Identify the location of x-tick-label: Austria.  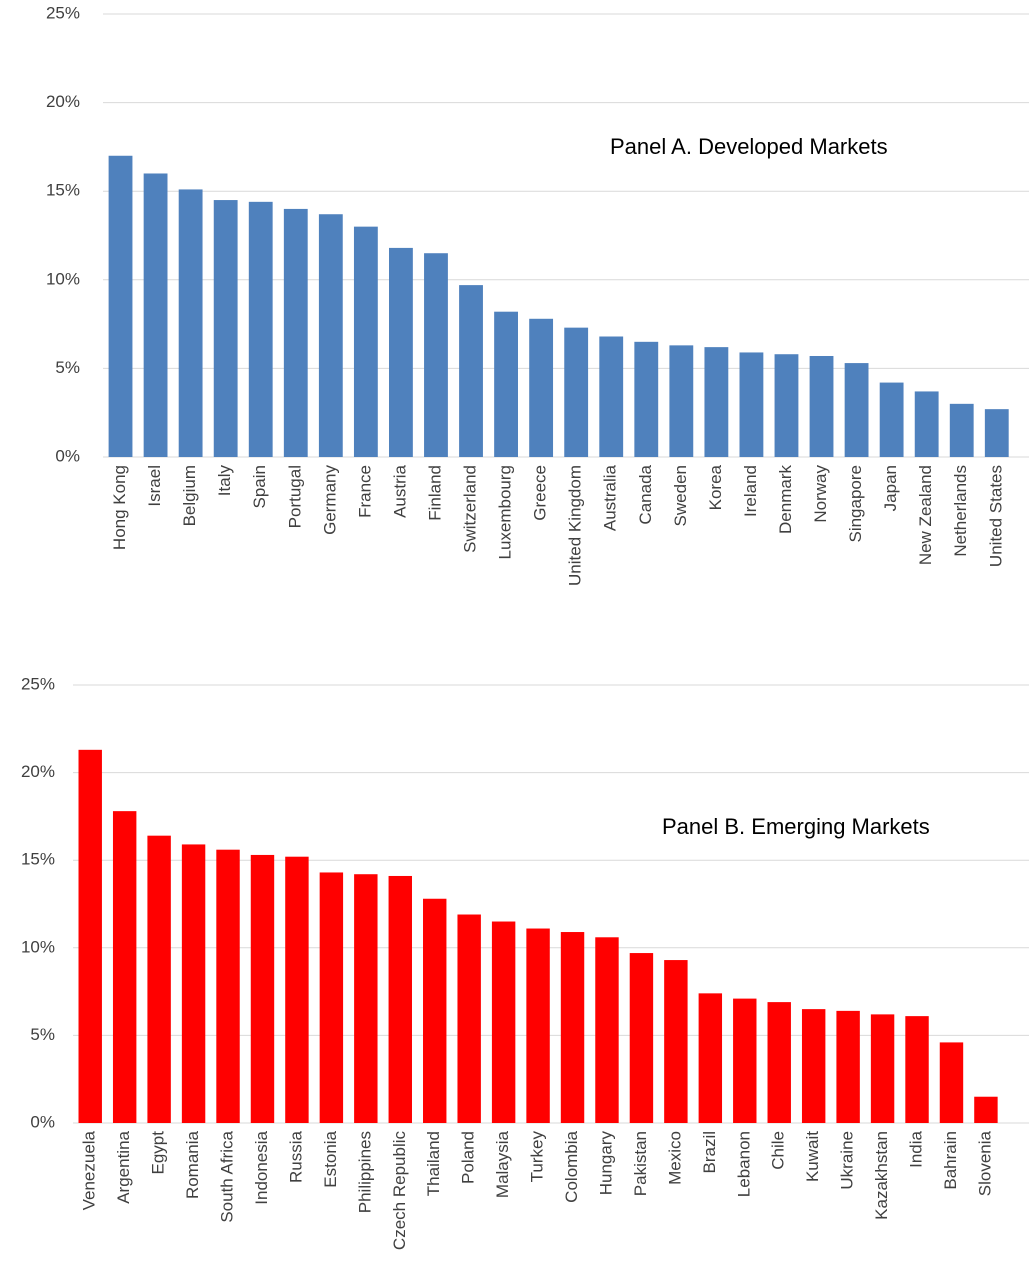
(399, 490).